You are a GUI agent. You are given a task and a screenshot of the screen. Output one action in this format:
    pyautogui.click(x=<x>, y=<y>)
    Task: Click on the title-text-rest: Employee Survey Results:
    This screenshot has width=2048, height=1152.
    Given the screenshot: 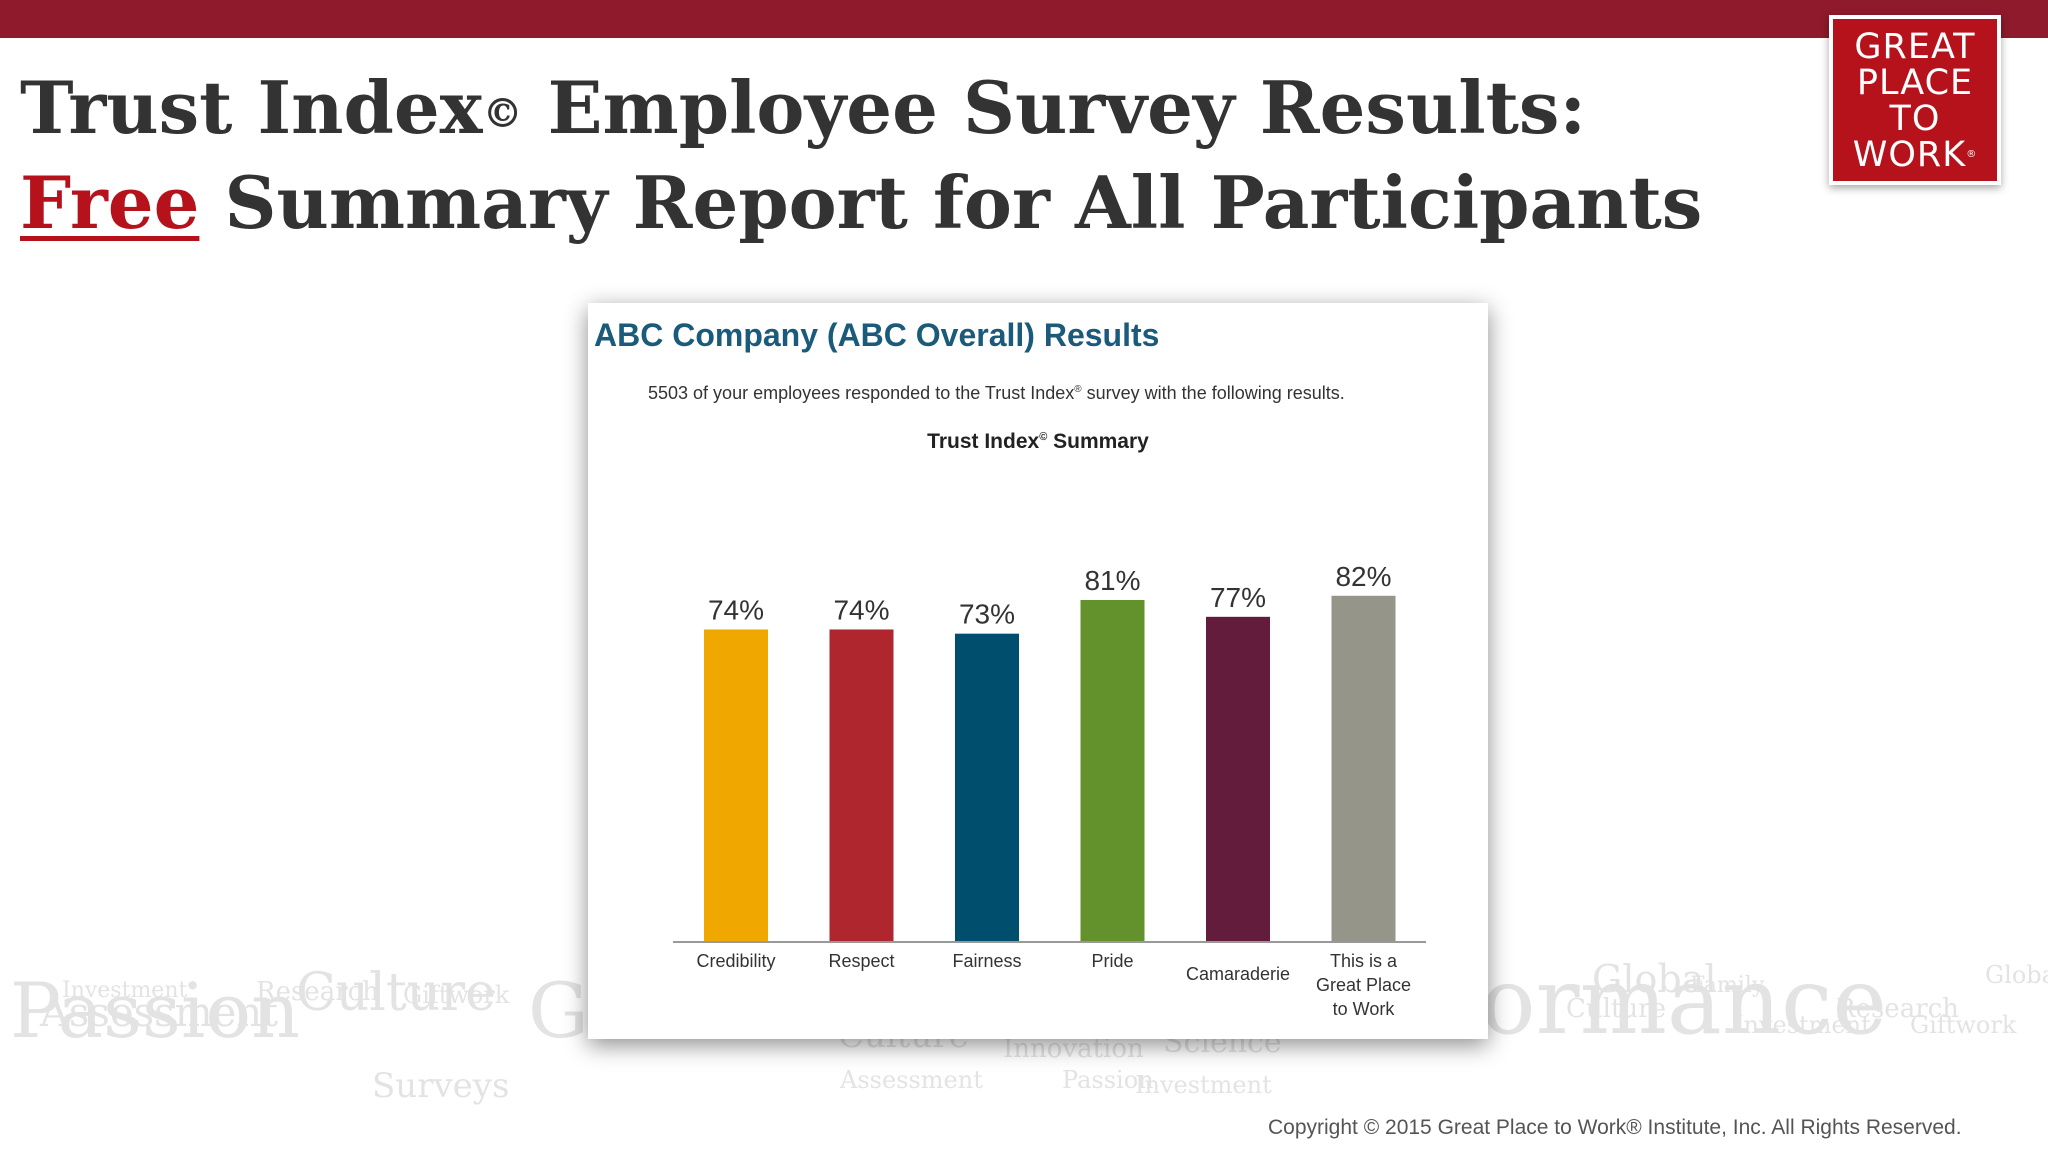 What is the action you would take?
    pyautogui.click(x=1054, y=107)
    